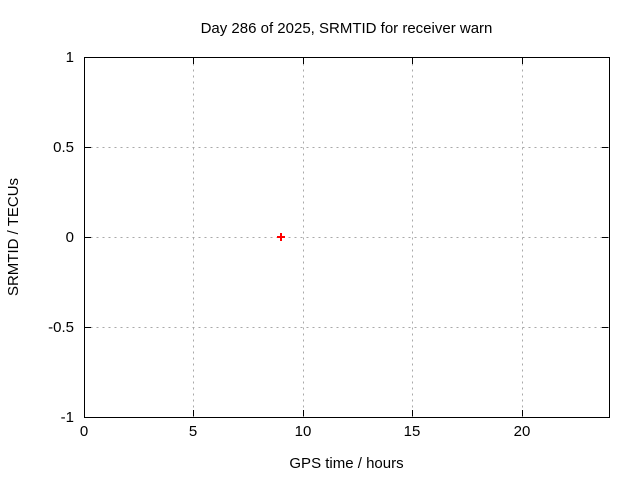 The width and height of the screenshot is (640, 480). I want to click on x-tick-label: 5, so click(193, 431).